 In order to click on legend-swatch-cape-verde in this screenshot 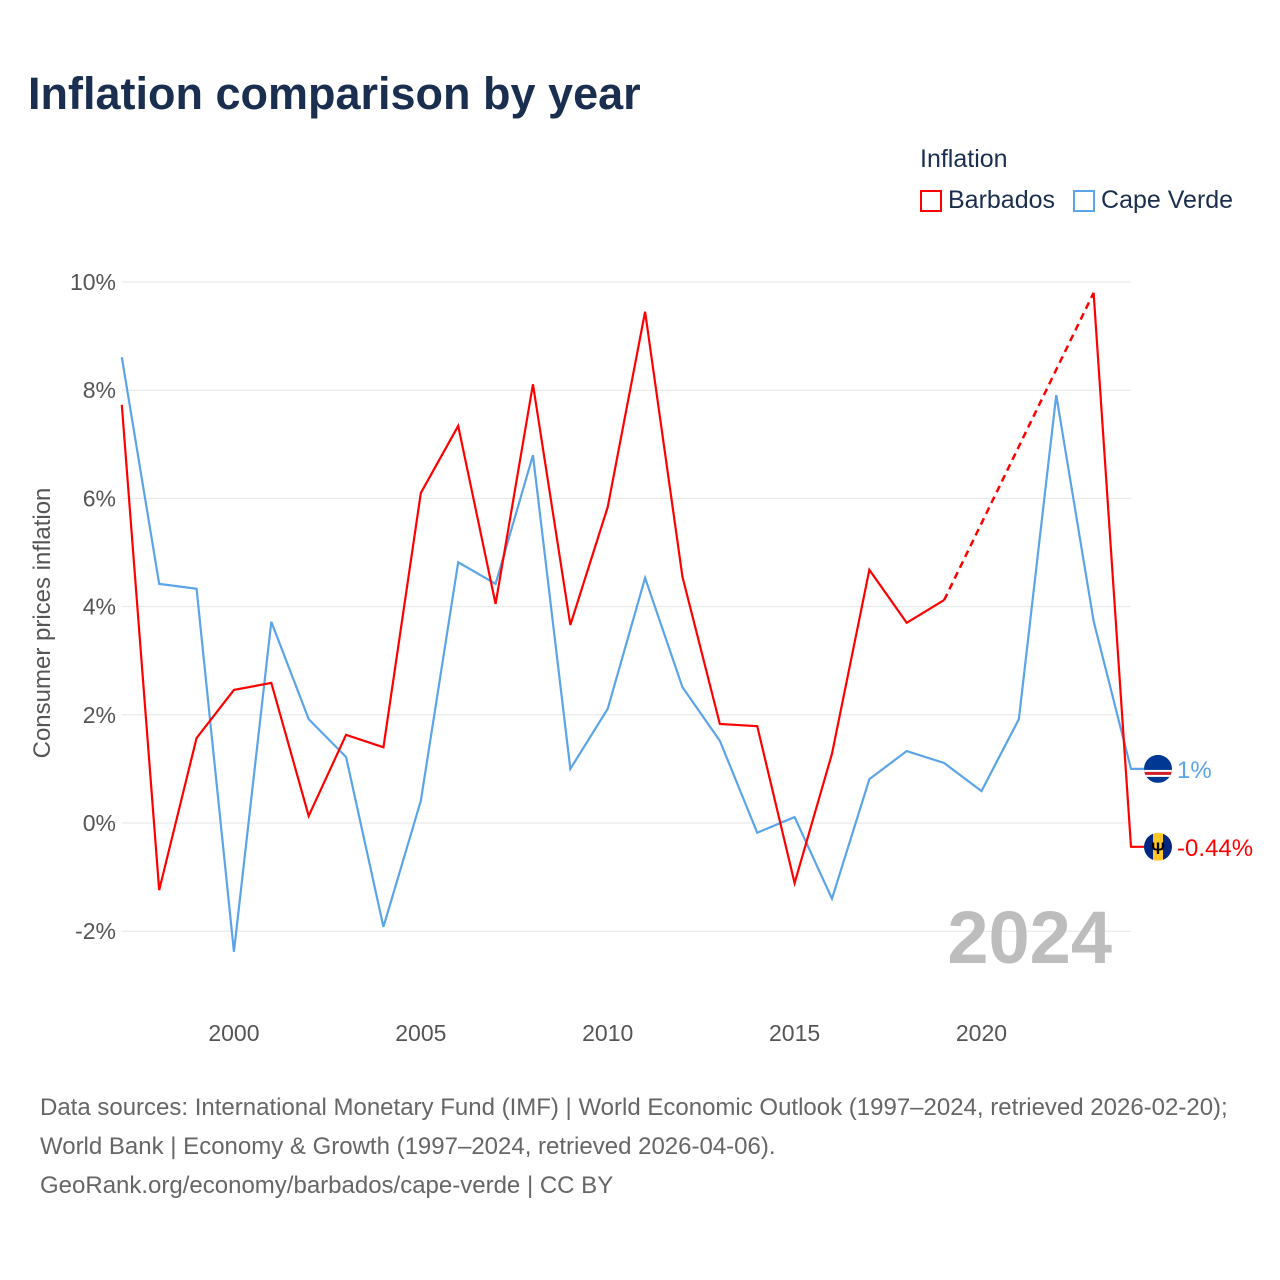, I will do `click(1084, 200)`.